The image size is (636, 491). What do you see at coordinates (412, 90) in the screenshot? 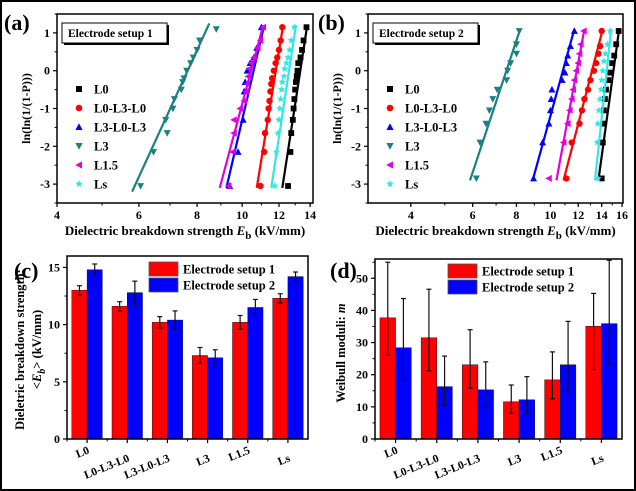
I see `legend-label: L0` at bounding box center [412, 90].